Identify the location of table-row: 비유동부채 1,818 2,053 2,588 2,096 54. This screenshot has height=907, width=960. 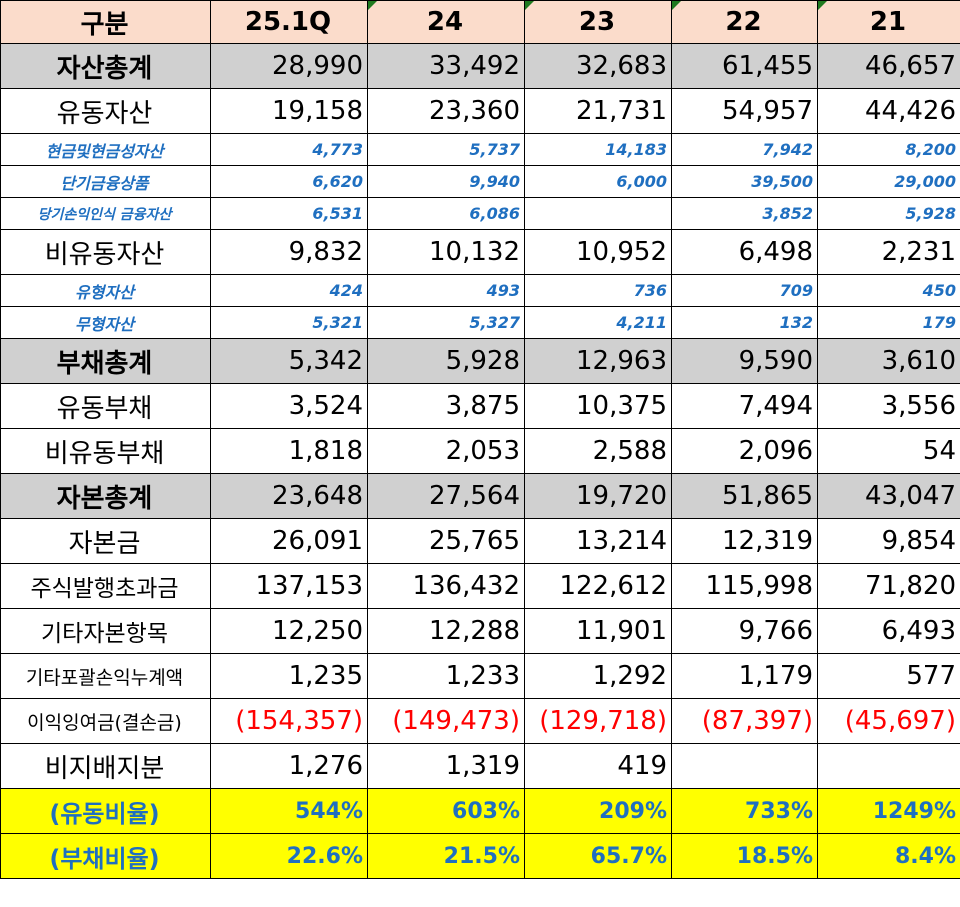
(480, 451).